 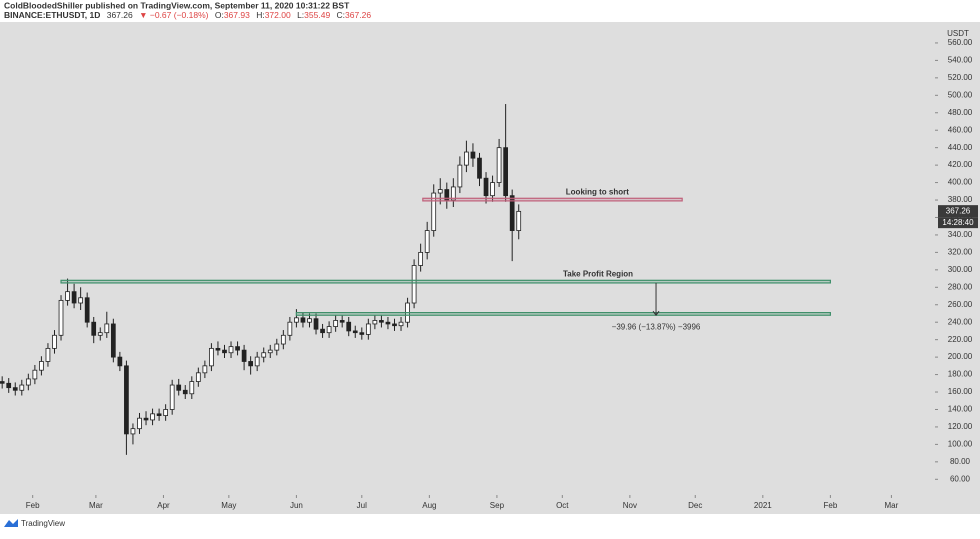 I want to click on y-tick-label: 240.00, so click(x=960, y=321).